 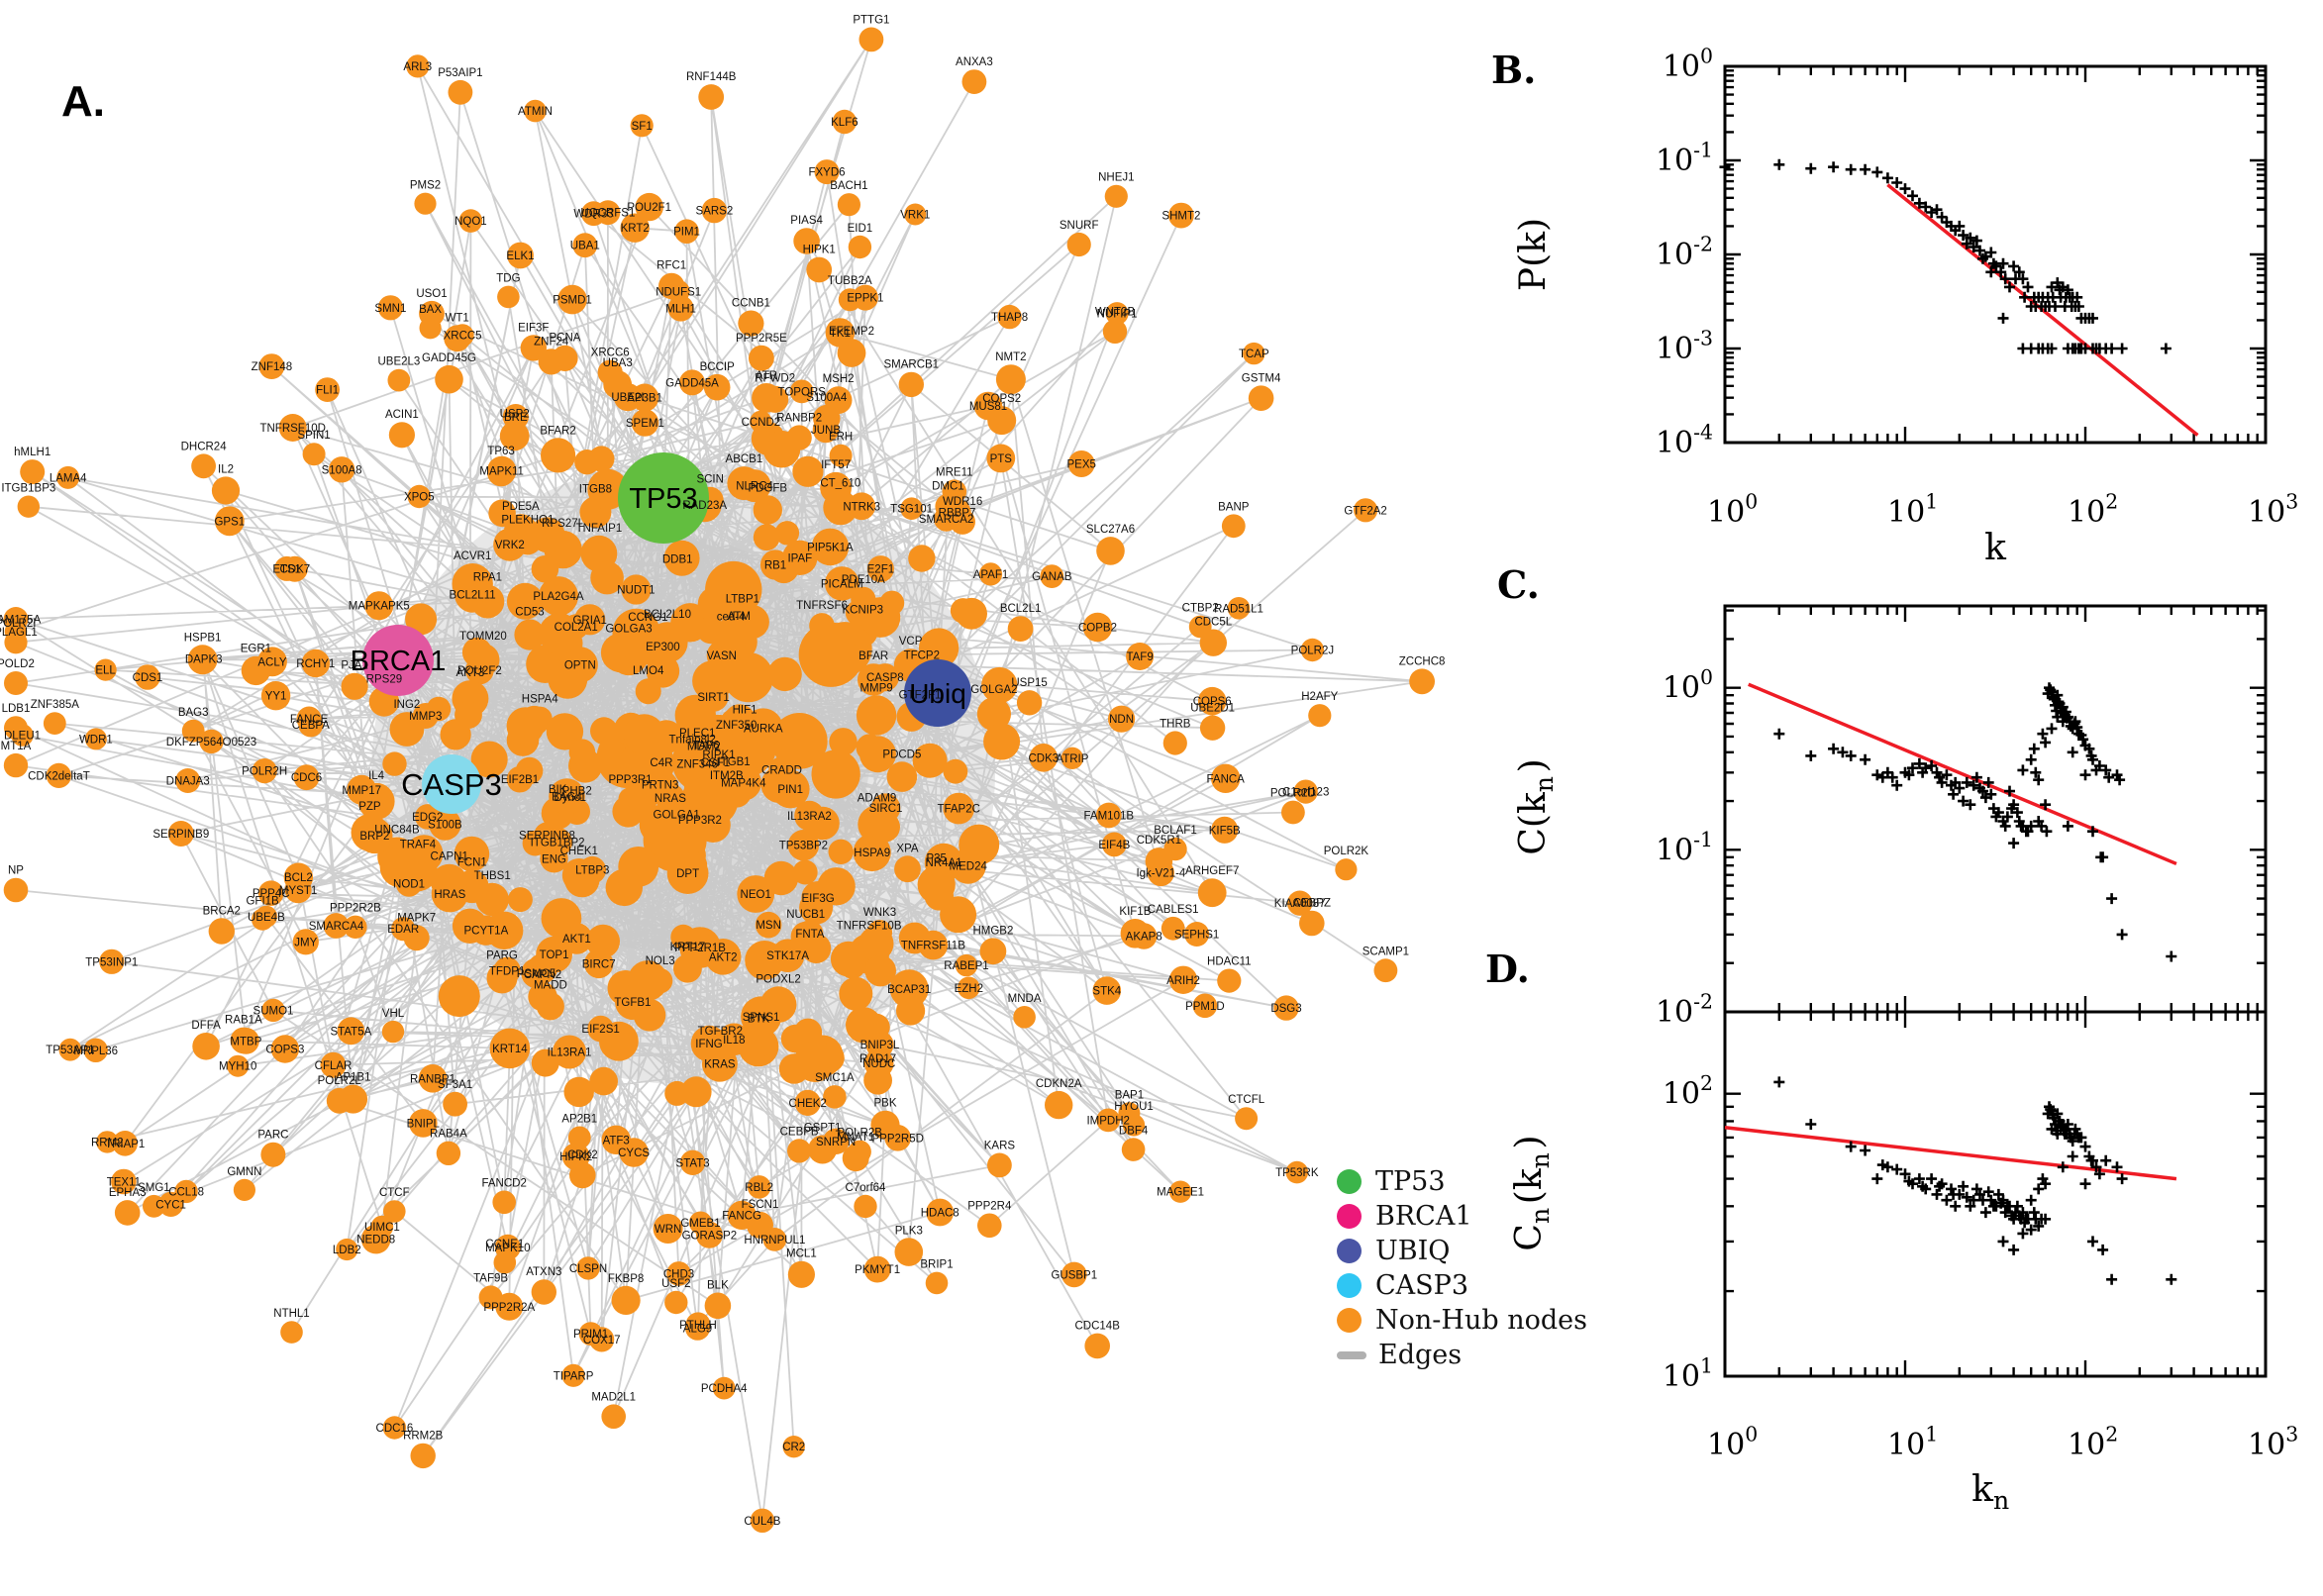 I want to click on gene-label: PPP2R1B, so click(x=700, y=948).